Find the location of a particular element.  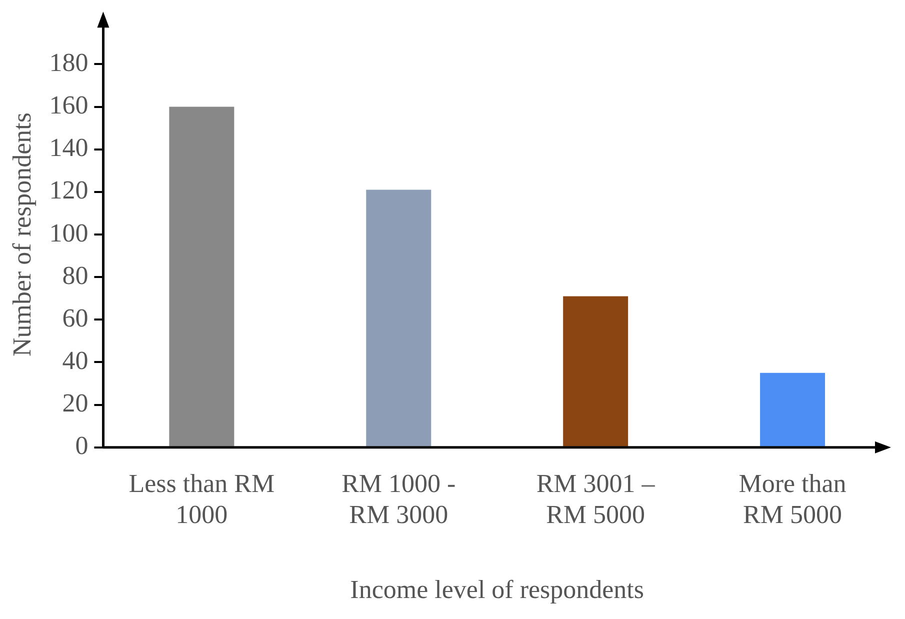

y-tick-label: 160 is located at coordinates (68, 105).